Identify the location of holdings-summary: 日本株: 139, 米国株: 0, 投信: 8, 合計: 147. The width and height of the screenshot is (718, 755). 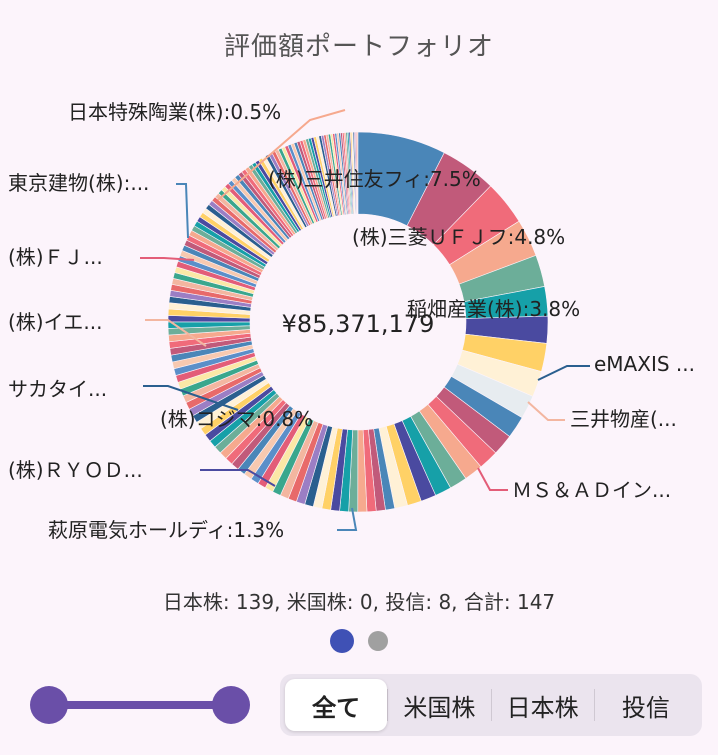
(359, 602).